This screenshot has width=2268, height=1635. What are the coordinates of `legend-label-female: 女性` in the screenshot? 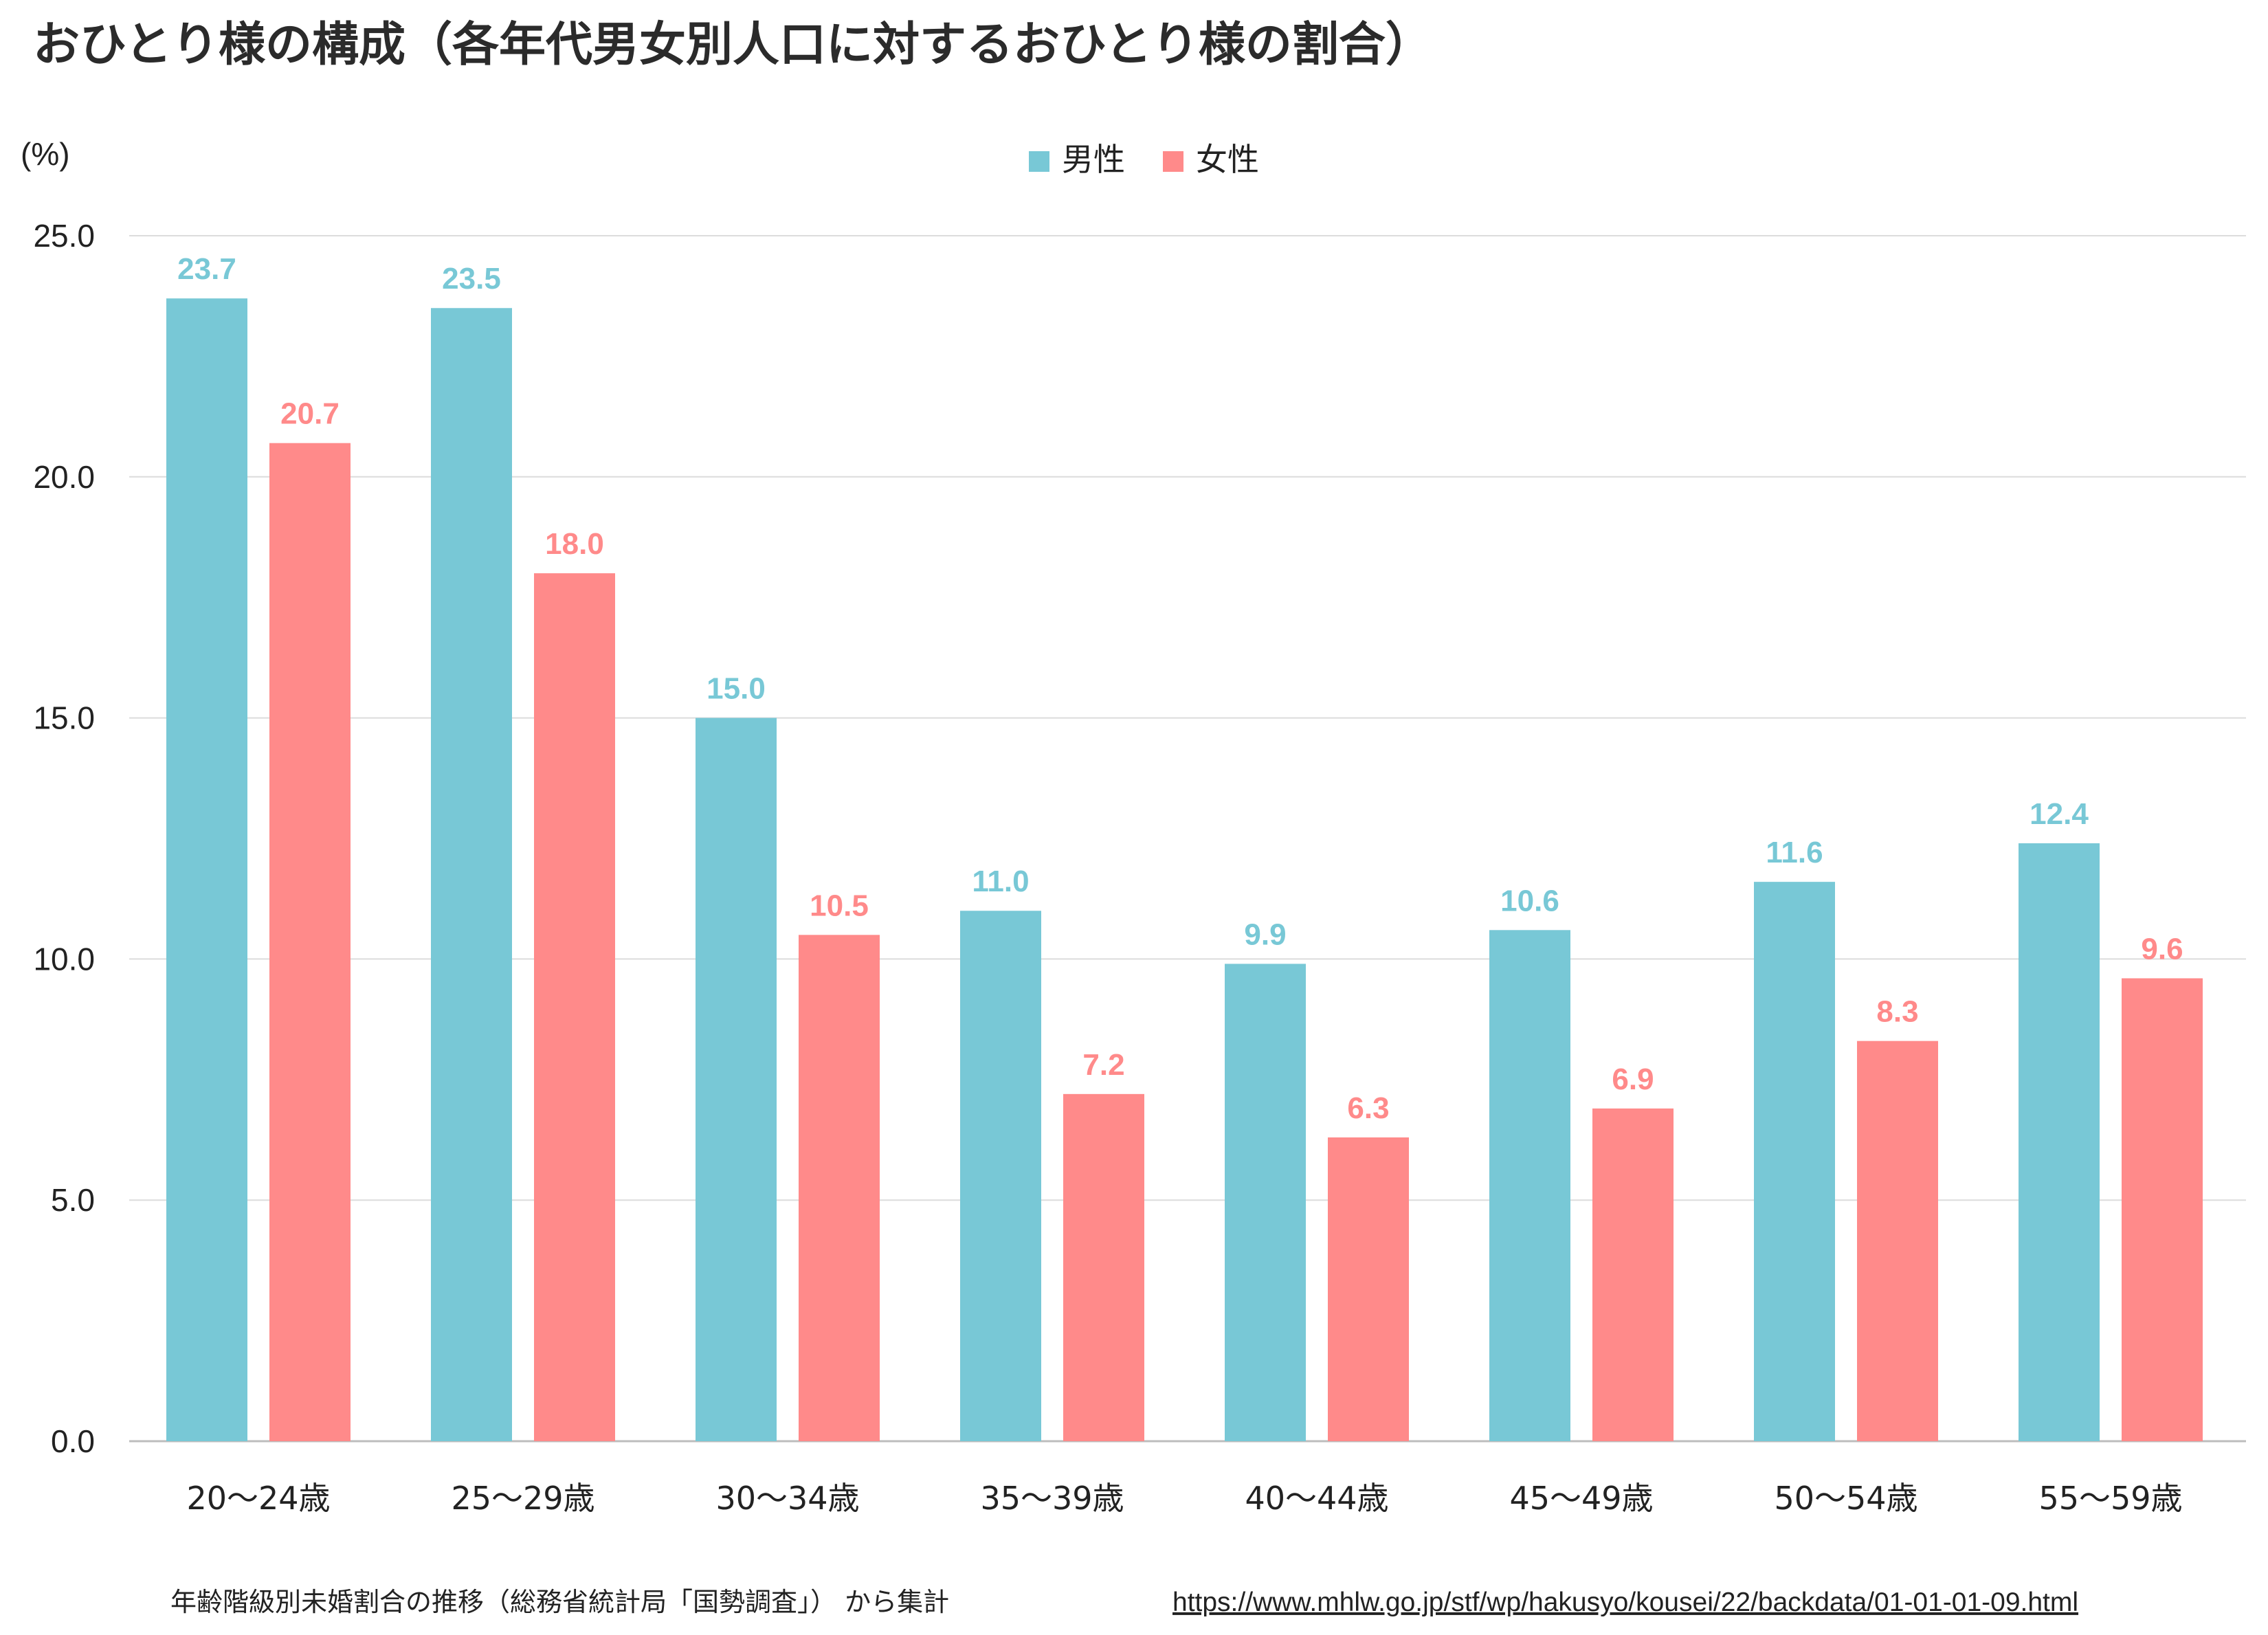 It's located at (1227, 159).